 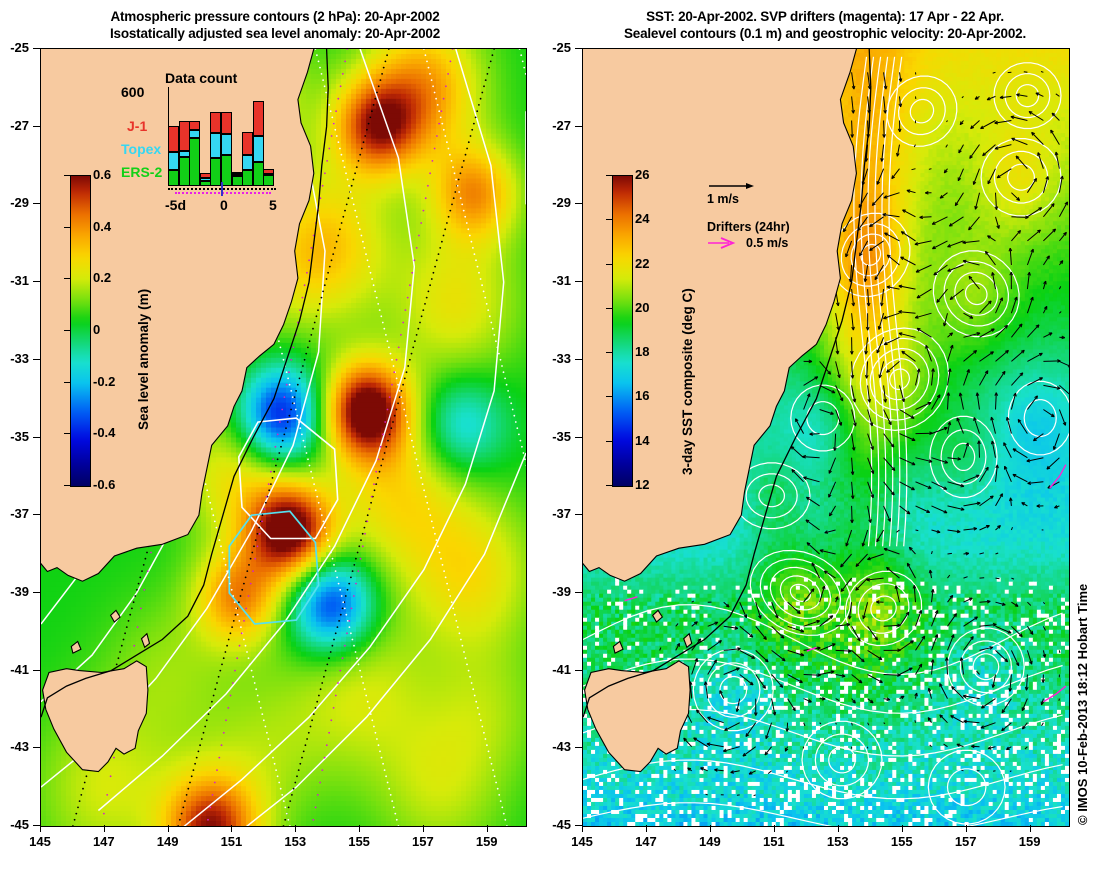 I want to click on colorbar-ticklabel: 0.6, so click(x=102, y=174).